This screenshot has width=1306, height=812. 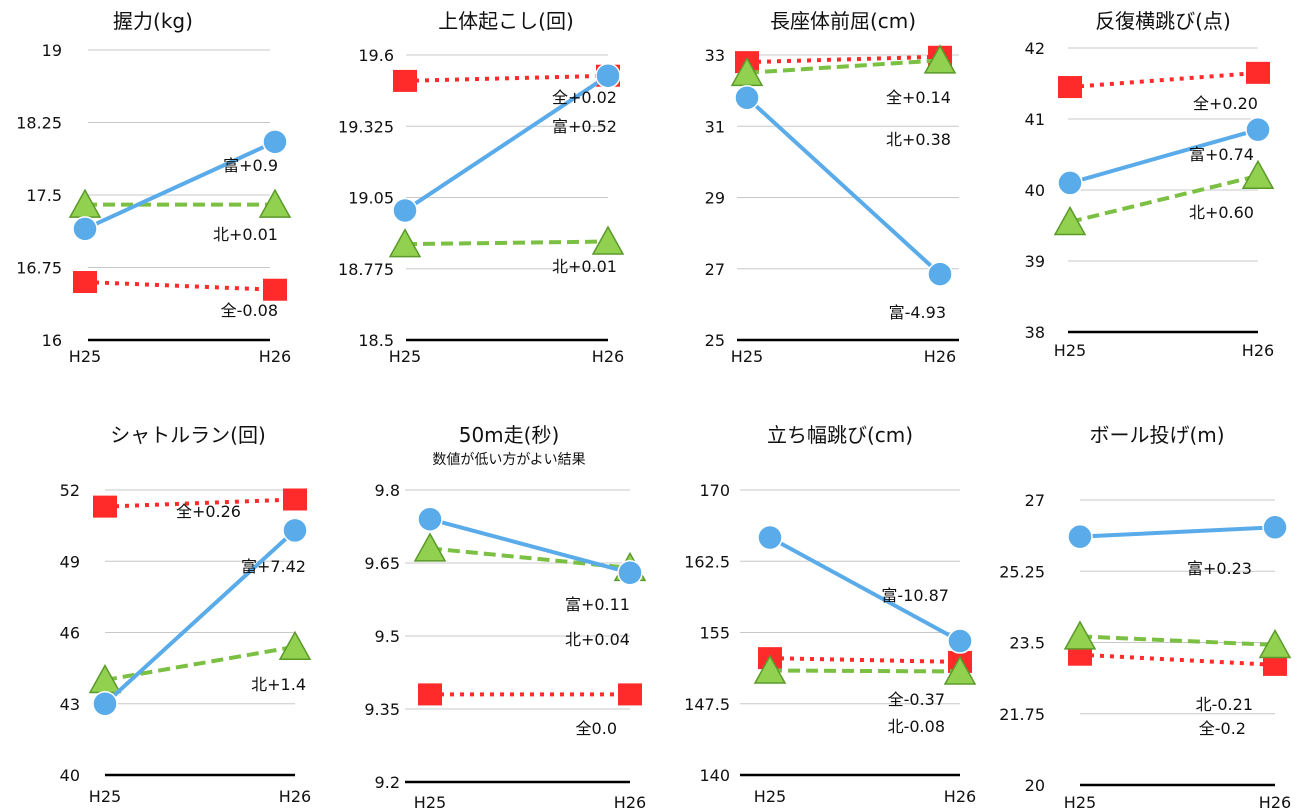 I want to click on chart-title: 50m走(秒), so click(x=509, y=435).